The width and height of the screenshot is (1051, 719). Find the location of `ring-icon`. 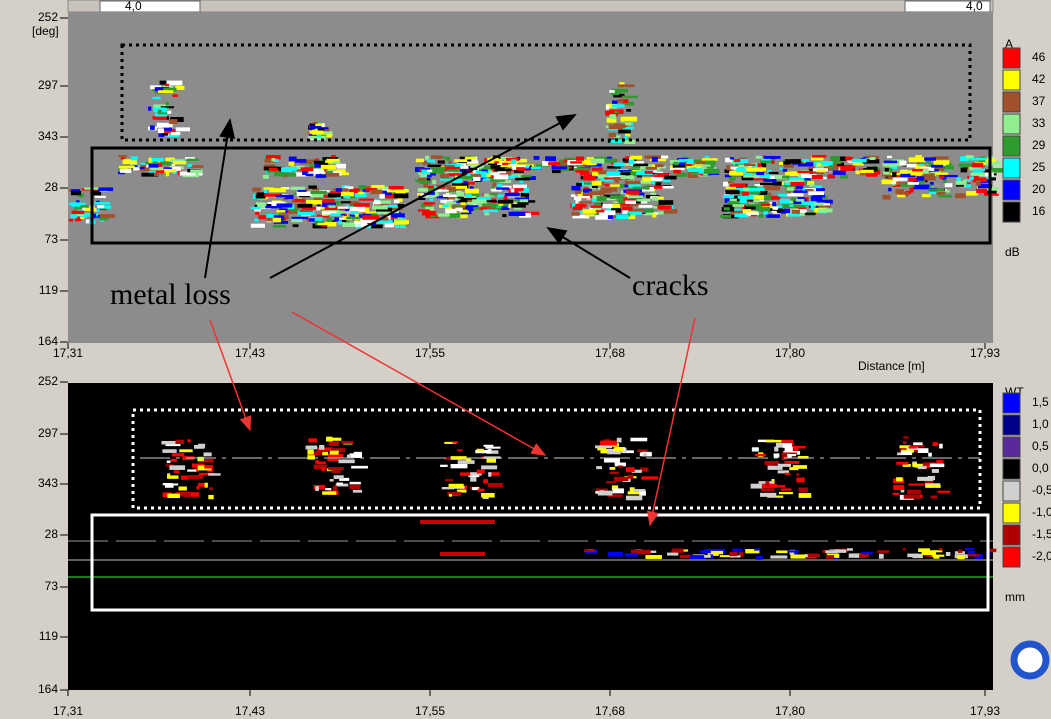

ring-icon is located at coordinates (1030, 660).